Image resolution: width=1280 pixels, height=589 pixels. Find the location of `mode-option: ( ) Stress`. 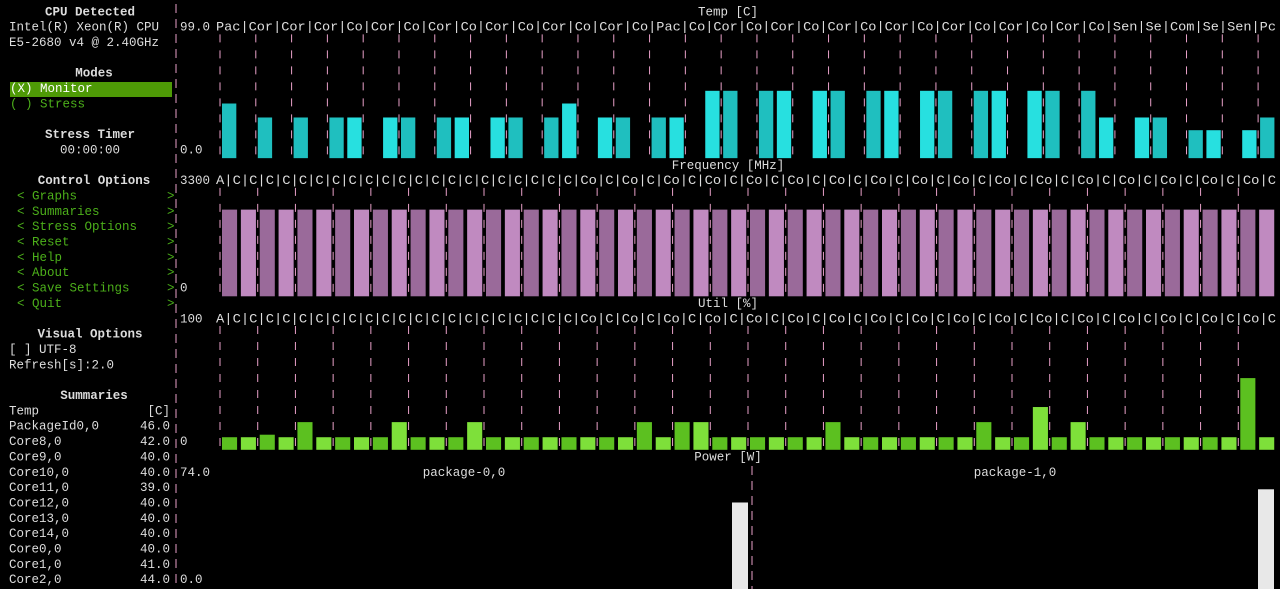

mode-option: ( ) Stress is located at coordinates (47, 104).